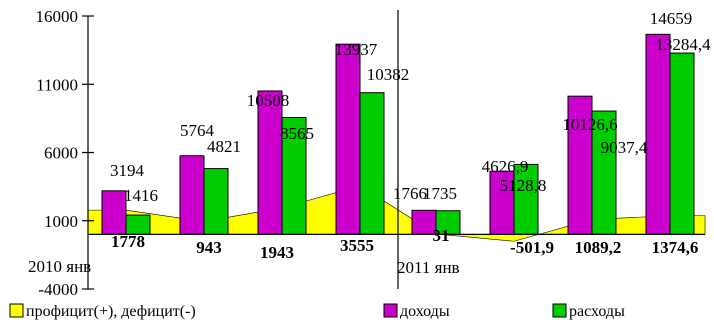  I want to click on legend-label: профицит(+), дефицит(-), so click(111, 311).